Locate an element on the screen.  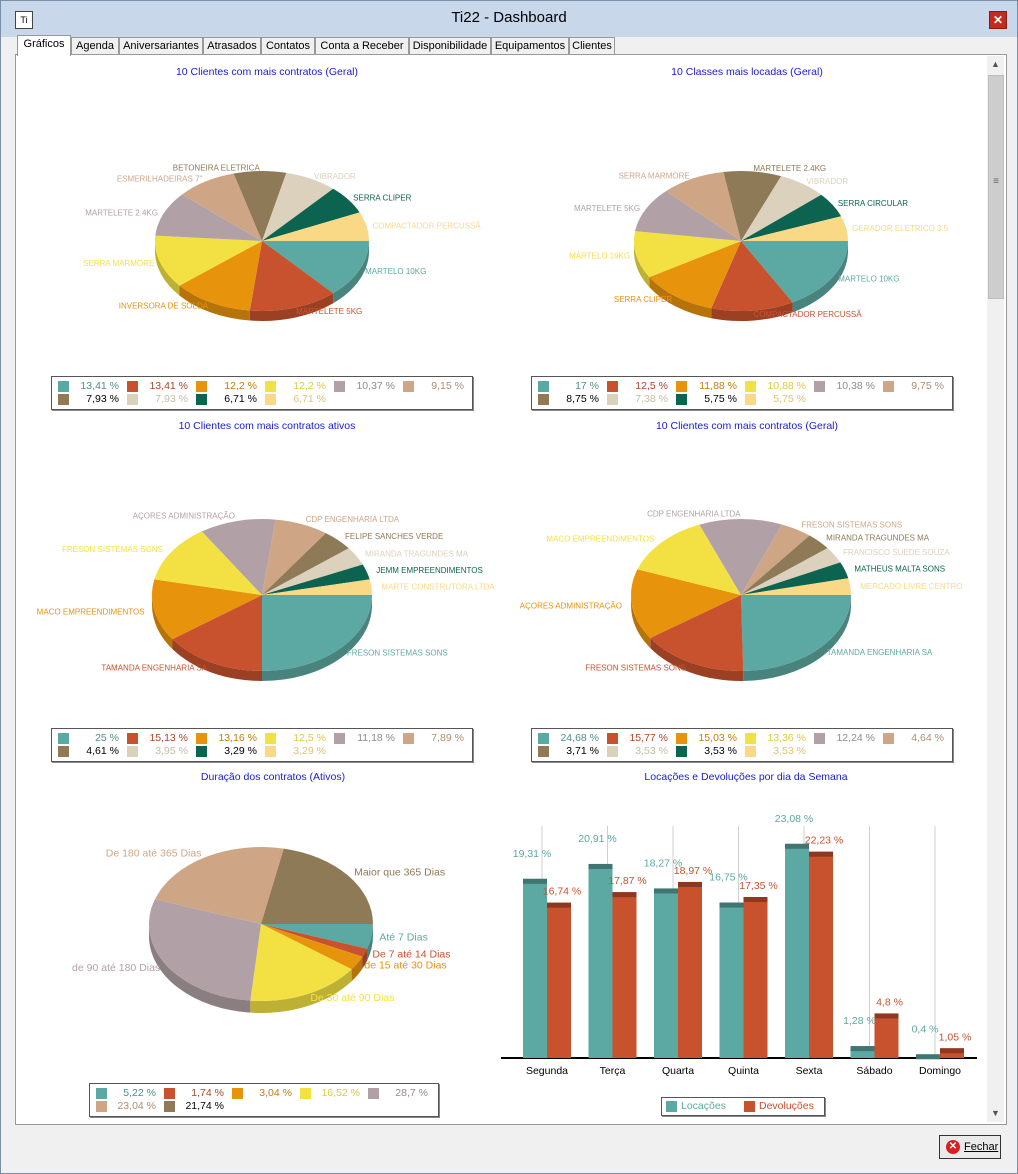
window-title: Ti22 - Dashboard is located at coordinates (509, 17).